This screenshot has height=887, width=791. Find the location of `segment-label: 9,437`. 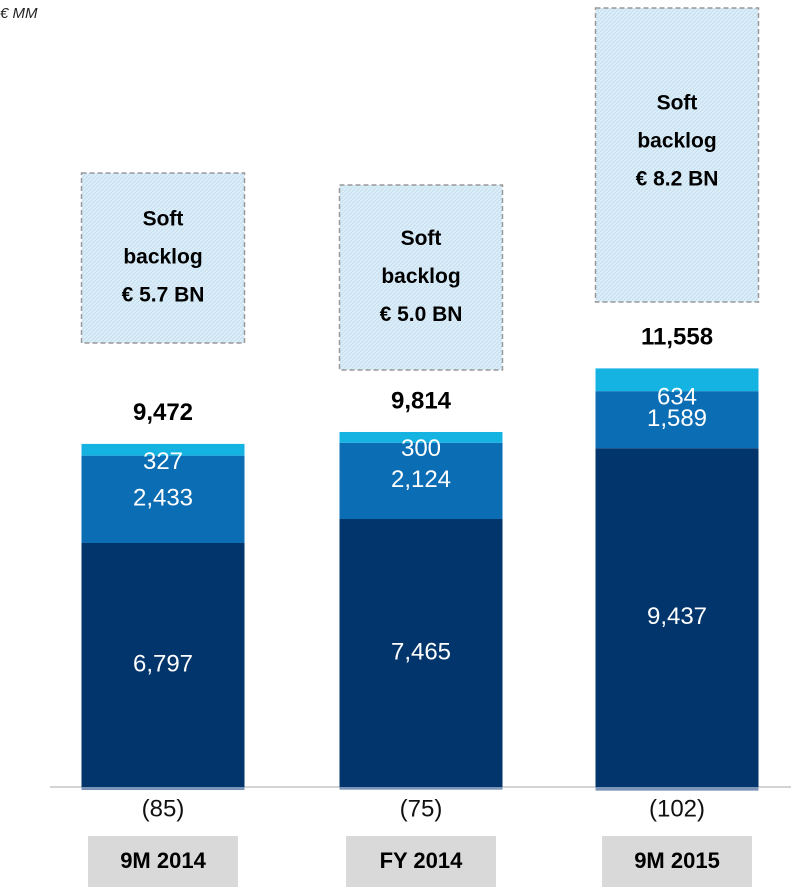

segment-label: 9,437 is located at coordinates (677, 616).